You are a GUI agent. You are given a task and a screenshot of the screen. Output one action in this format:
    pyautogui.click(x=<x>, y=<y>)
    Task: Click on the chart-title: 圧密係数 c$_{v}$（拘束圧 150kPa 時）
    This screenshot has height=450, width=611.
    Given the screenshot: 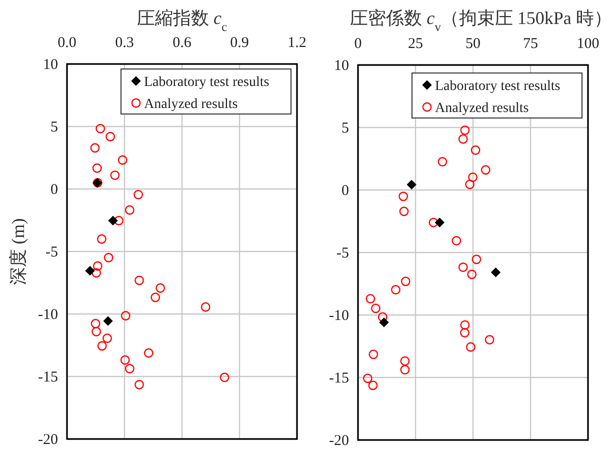 What is the action you would take?
    pyautogui.click(x=480, y=21)
    